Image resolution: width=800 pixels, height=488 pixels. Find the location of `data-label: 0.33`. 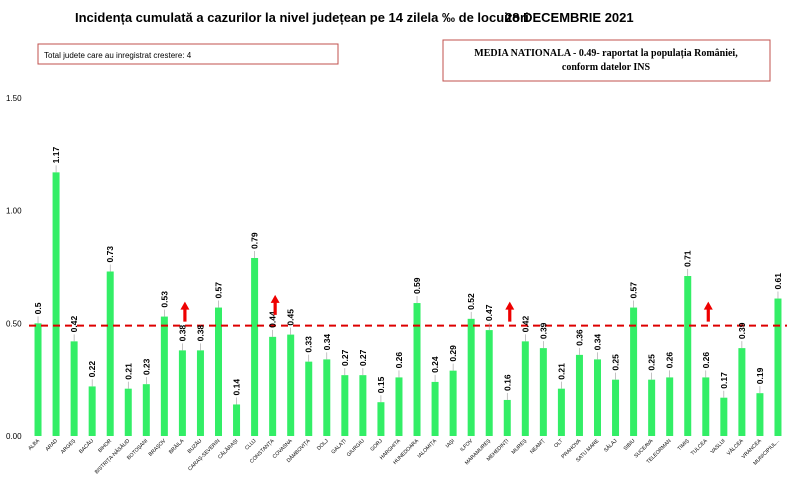

data-label: 0.33 is located at coordinates (309, 344).